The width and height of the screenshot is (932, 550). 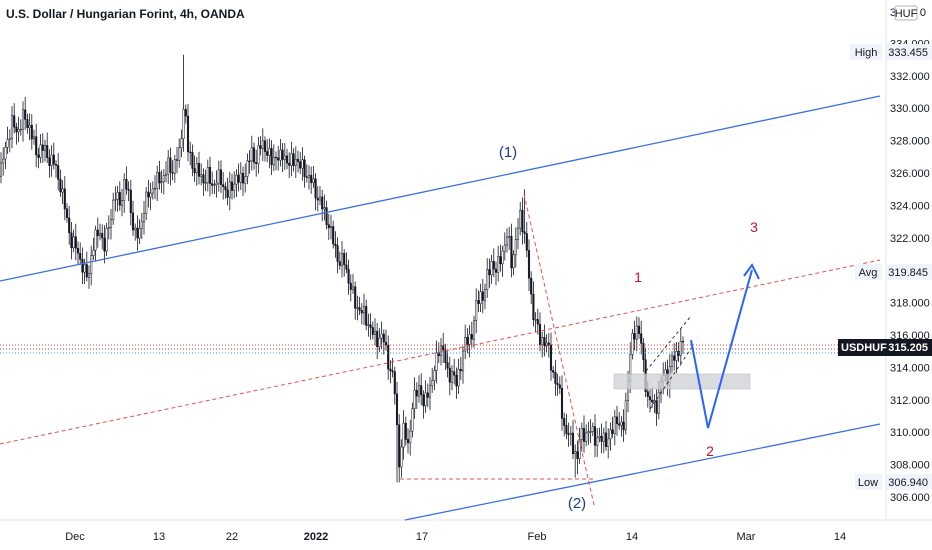 What do you see at coordinates (537, 537) in the screenshot?
I see `time-tick-label: Feb` at bounding box center [537, 537].